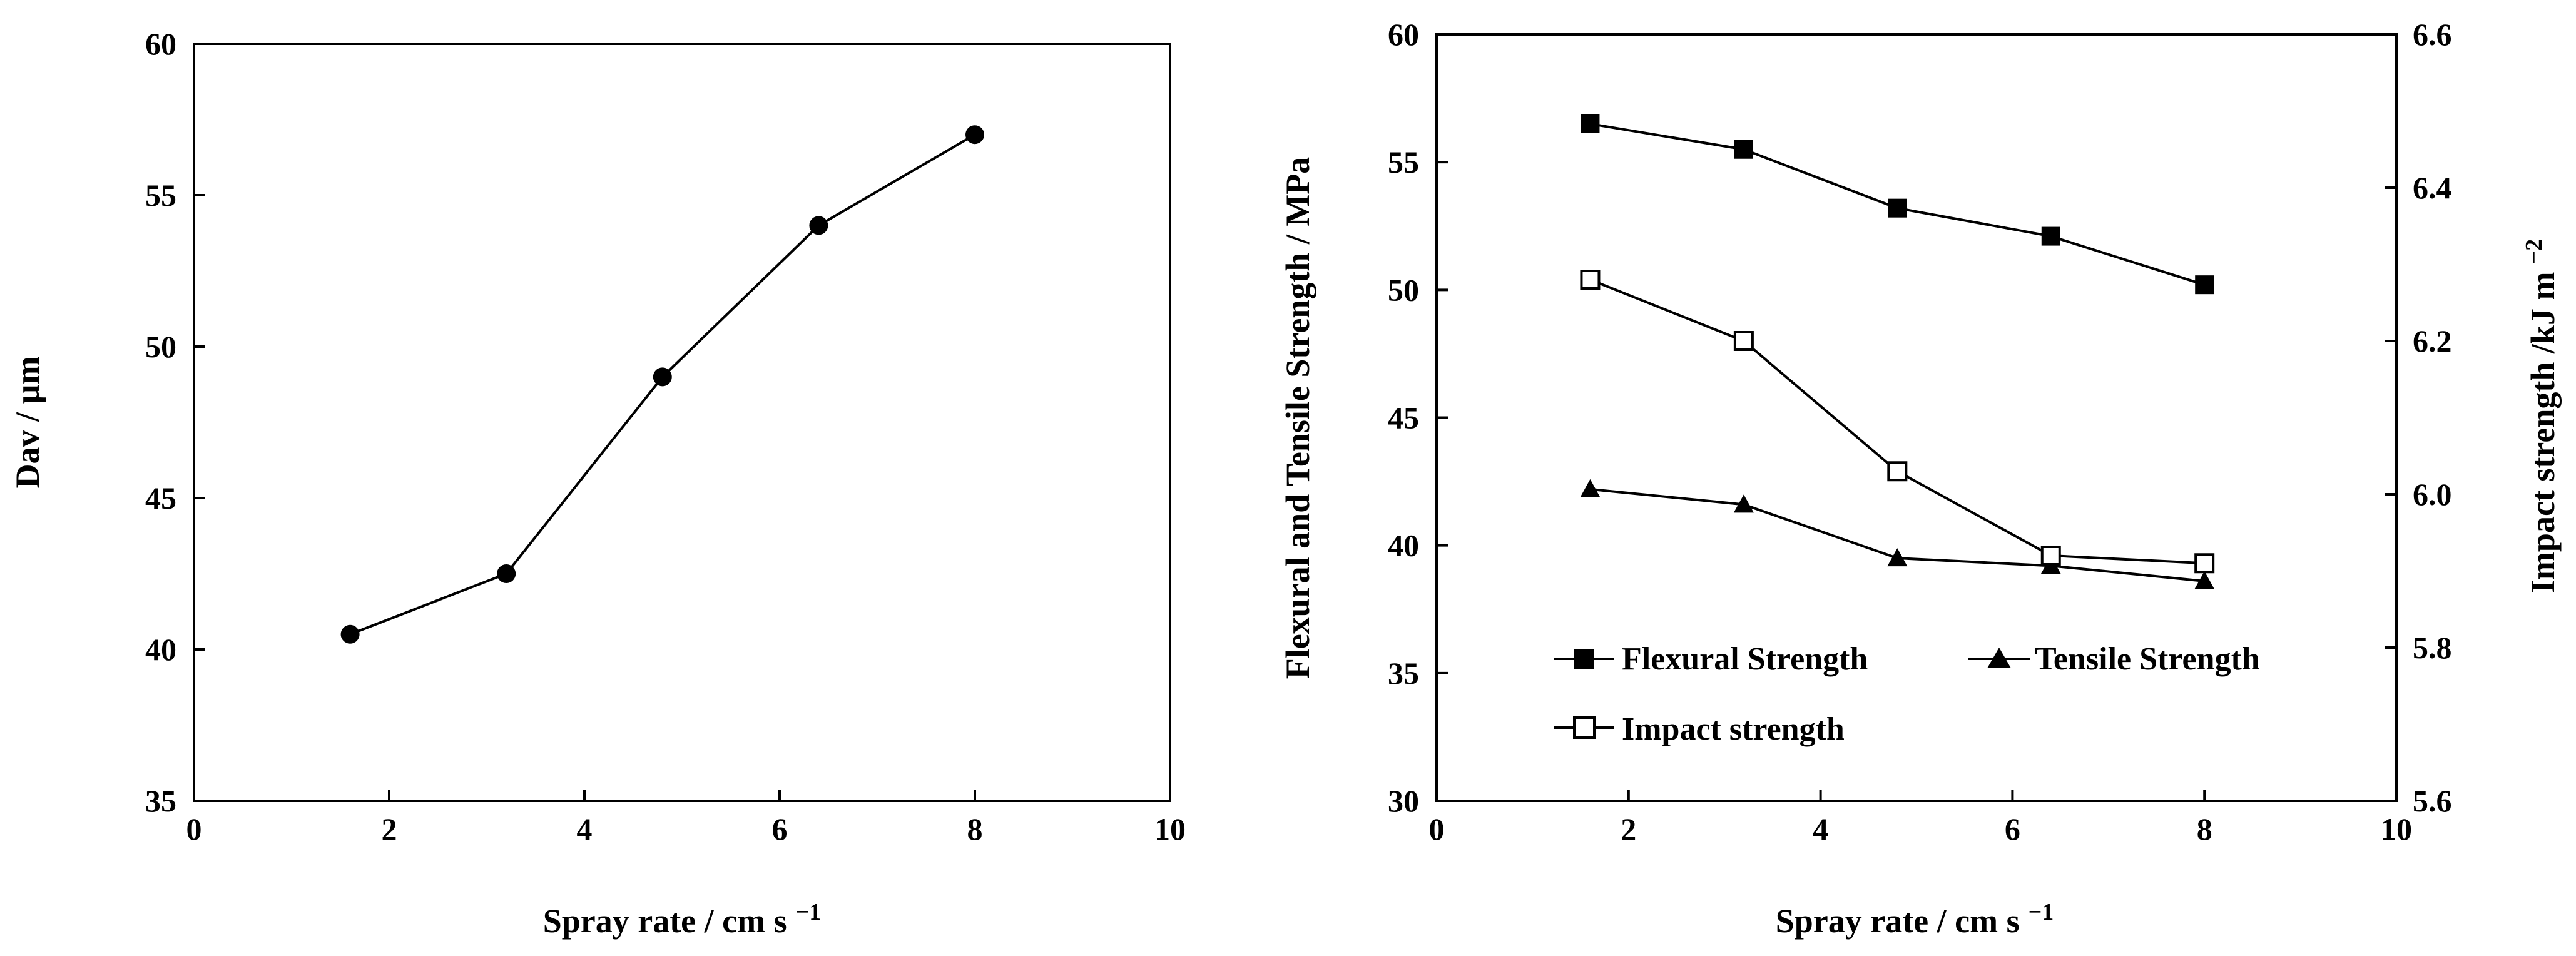 Image resolution: width=2576 pixels, height=956 pixels. I want to click on legend-label-tensile: Tensile Strength, so click(2147, 659).